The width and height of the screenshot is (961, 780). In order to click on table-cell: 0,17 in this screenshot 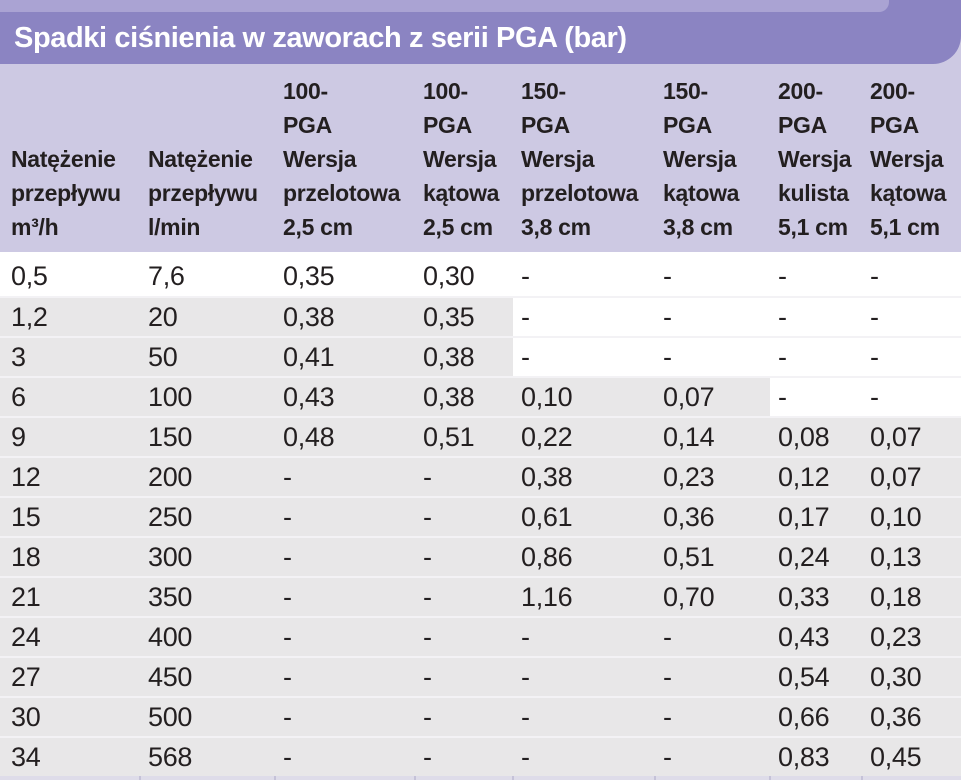, I will do `click(816, 516)`.